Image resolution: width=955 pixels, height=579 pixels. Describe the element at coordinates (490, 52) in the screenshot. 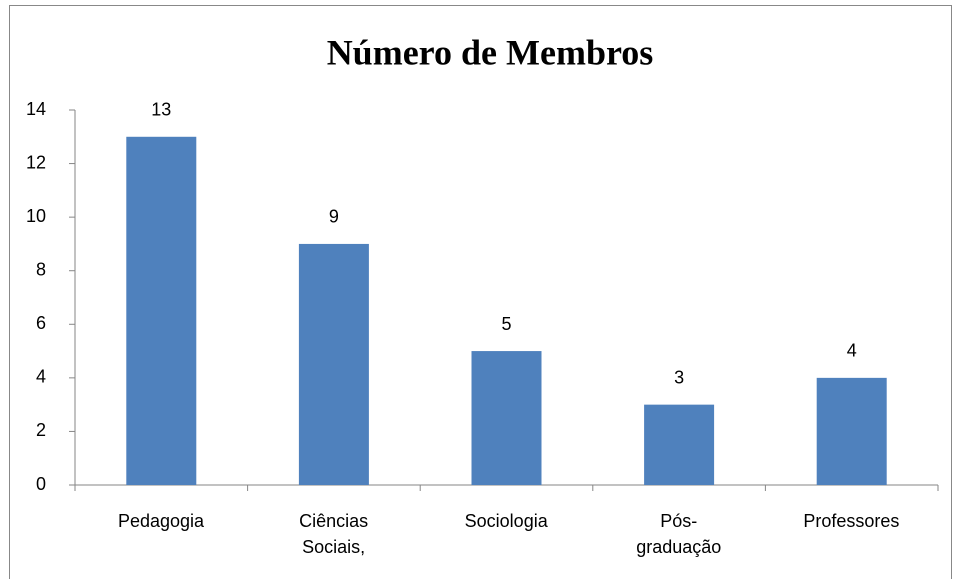

I see `chart-title: Número de Membros` at that location.